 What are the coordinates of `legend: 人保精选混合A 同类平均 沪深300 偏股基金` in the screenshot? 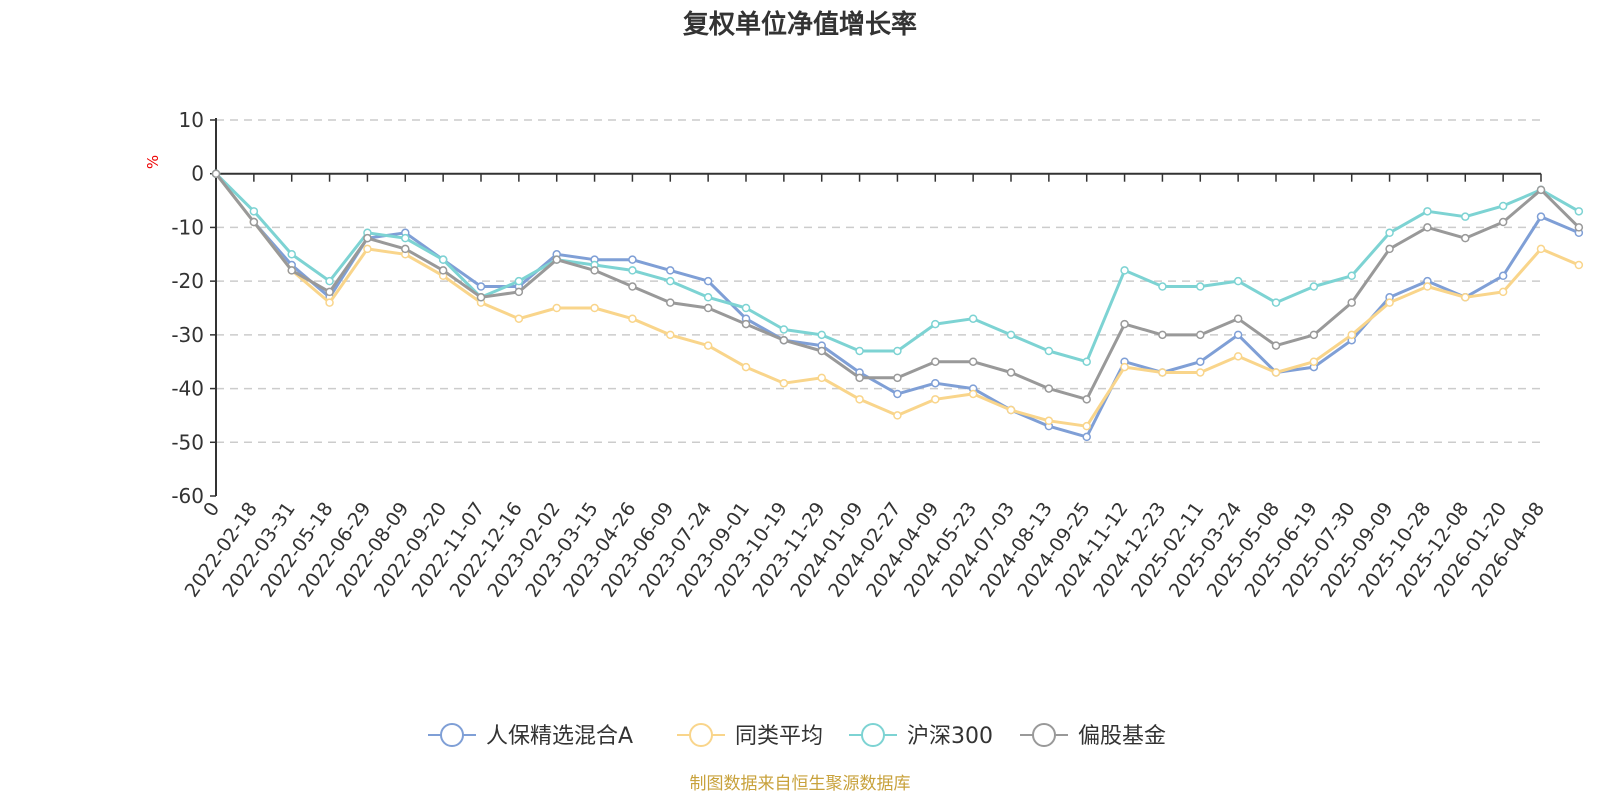 It's located at (797, 736).